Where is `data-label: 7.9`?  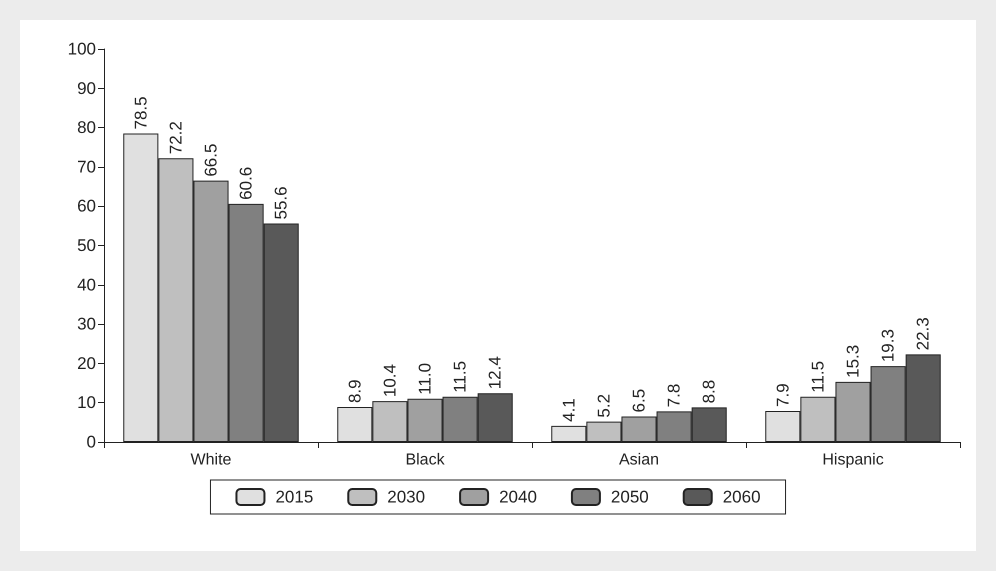 data-label: 7.9 is located at coordinates (782, 395).